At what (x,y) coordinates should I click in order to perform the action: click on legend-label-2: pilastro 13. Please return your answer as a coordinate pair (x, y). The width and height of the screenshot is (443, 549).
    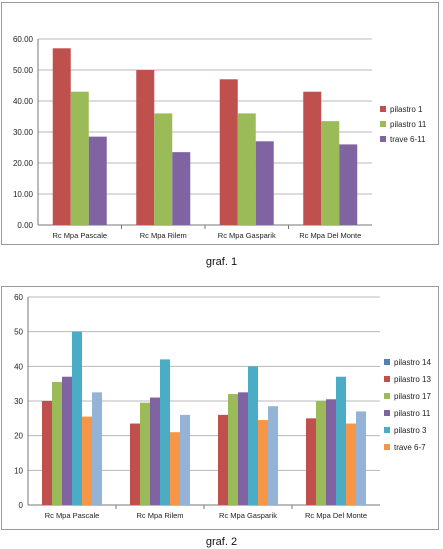
    Looking at the image, I should click on (412, 379).